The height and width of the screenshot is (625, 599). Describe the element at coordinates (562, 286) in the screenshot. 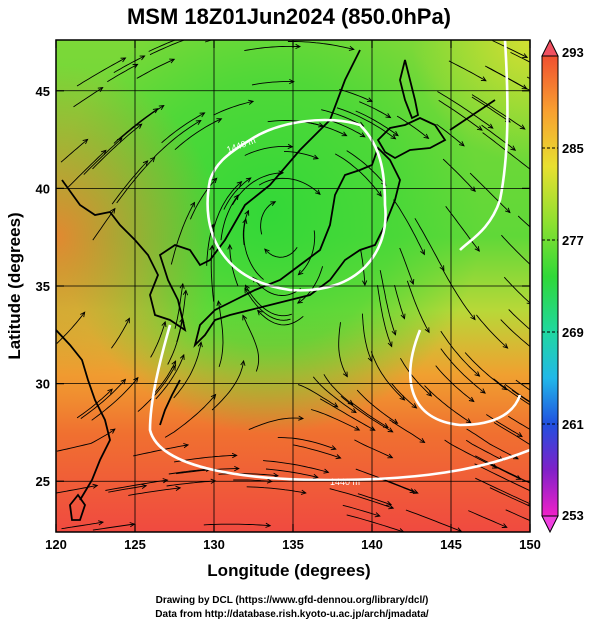

I see `colorbar: 293 285 277 269 261 253` at that location.